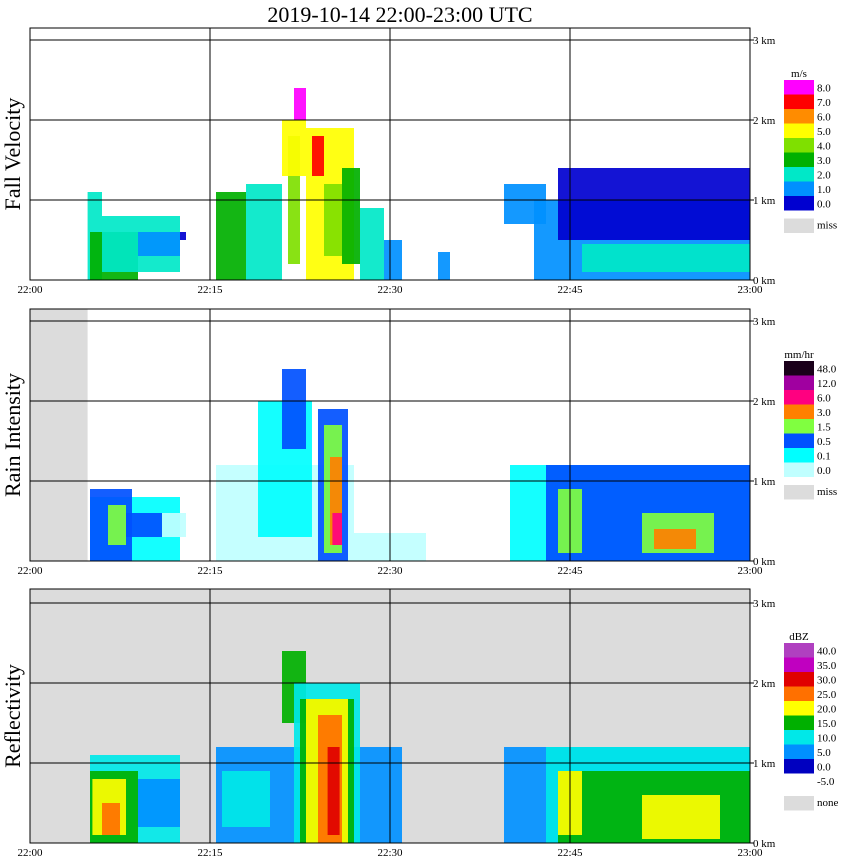 The image size is (850, 868). What do you see at coordinates (59, 435) in the screenshot?
I see `missing-region` at bounding box center [59, 435].